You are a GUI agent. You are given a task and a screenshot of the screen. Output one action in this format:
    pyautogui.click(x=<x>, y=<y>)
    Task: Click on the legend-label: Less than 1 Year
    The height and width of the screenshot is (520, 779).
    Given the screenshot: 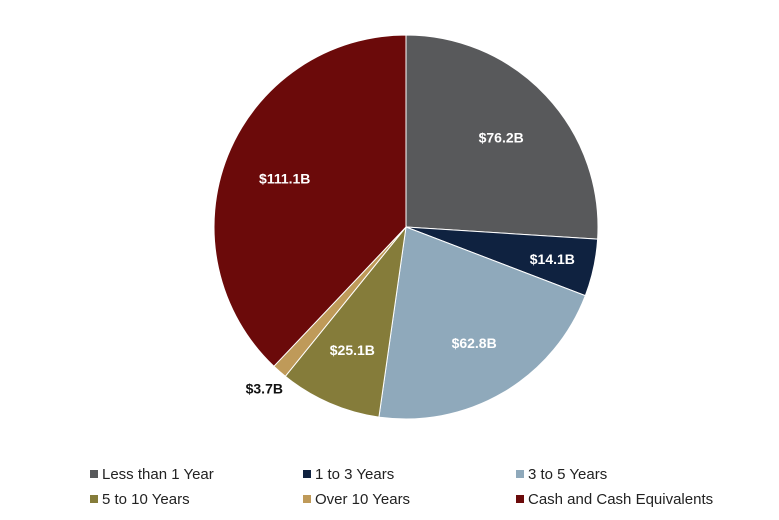 What is the action you would take?
    pyautogui.click(x=158, y=474)
    